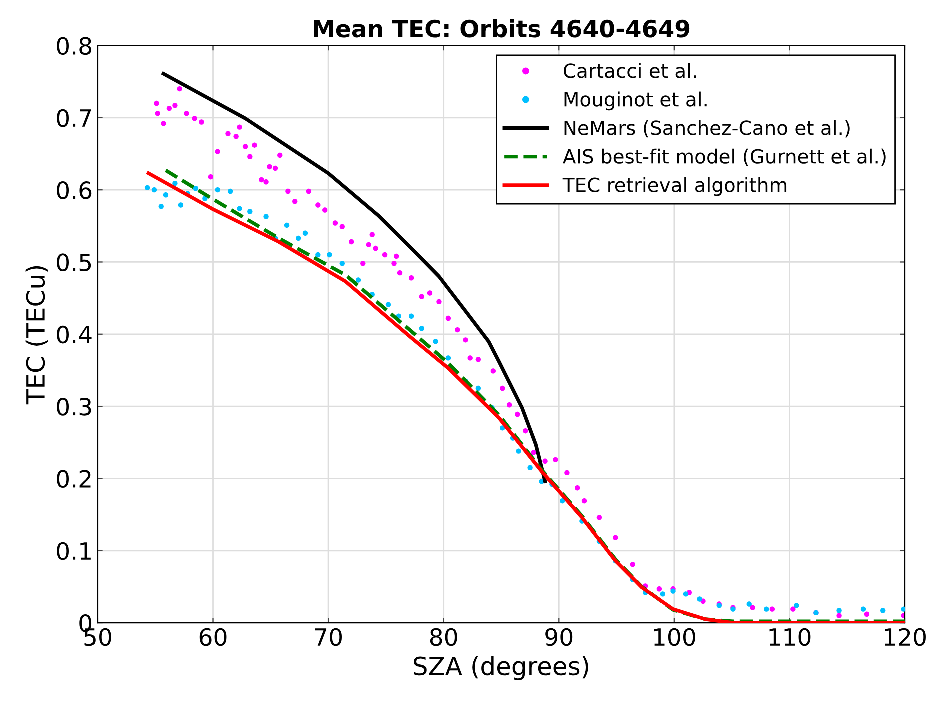  I want to click on chart-title: Mean TEC: Orbits 4640-4649, so click(502, 28).